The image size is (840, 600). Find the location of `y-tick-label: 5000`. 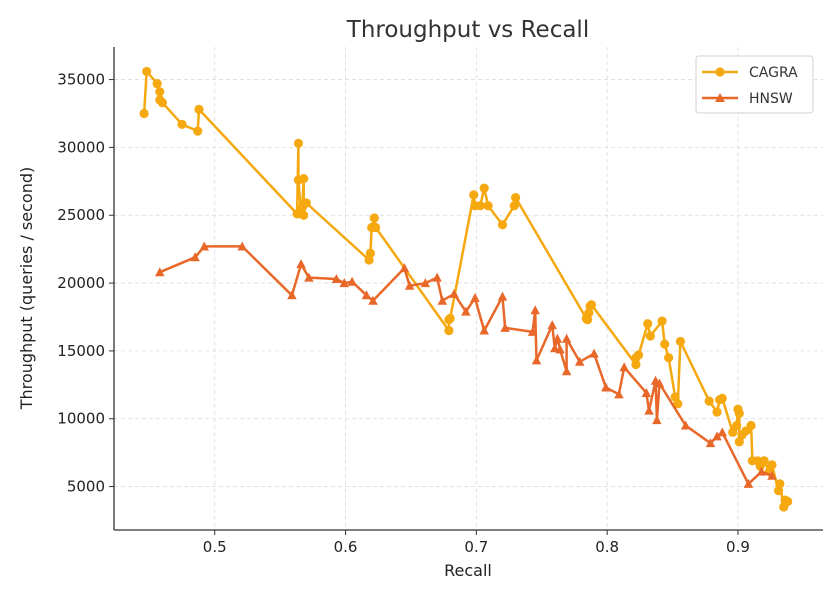

y-tick-label: 5000 is located at coordinates (86, 487).